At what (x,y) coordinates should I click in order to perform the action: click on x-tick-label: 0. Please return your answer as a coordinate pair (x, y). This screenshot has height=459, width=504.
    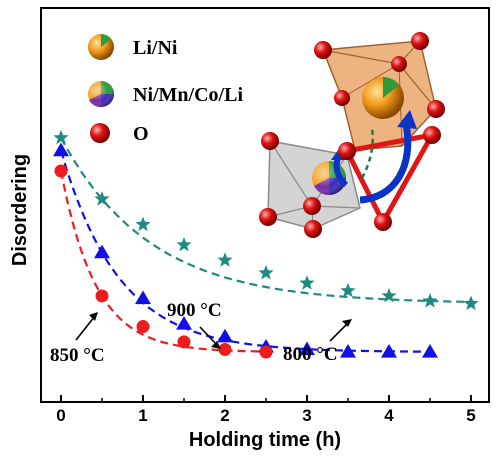
    Looking at the image, I should click on (60, 415).